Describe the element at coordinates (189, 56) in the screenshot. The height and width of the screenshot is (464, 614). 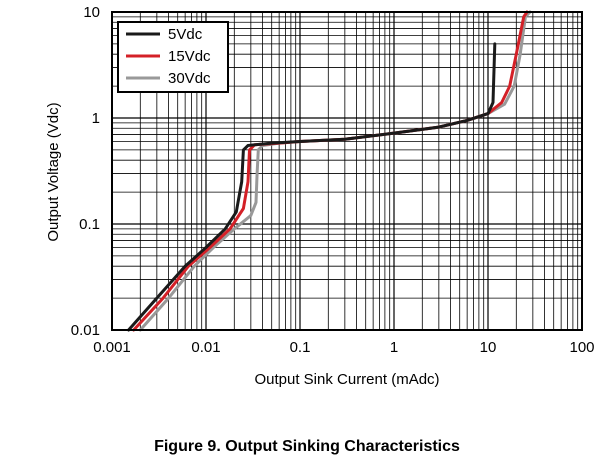
I see `legend-label-15vdc: 15Vdc` at that location.